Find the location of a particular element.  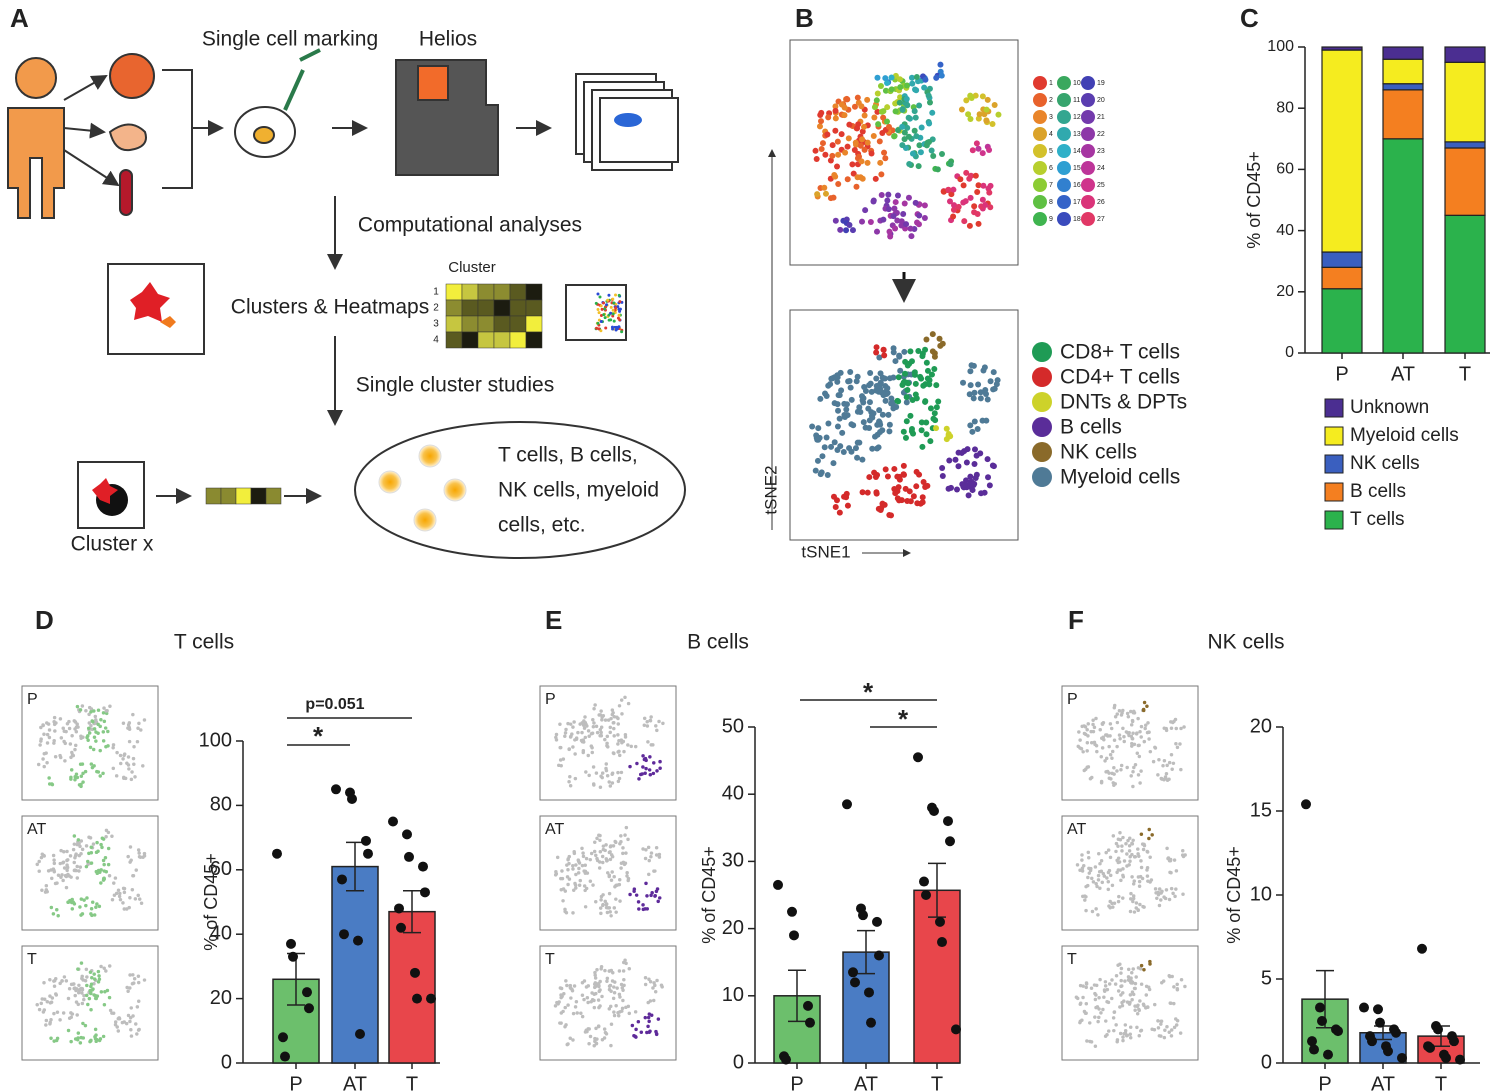

bar-segment is located at coordinates (1403, 87).